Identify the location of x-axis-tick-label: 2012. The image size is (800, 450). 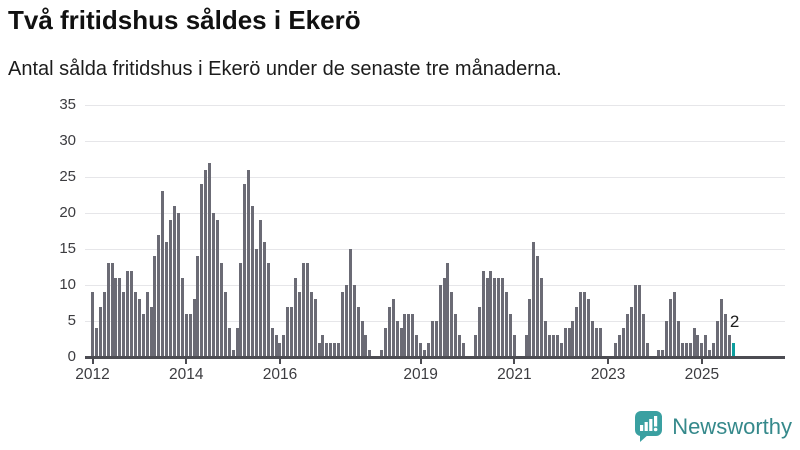
(92, 374).